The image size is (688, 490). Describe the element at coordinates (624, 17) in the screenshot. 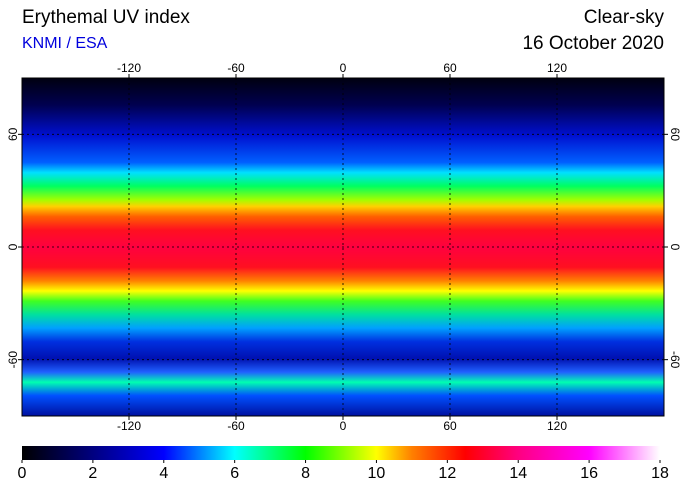

I see `right-title: Clear-sky` at that location.